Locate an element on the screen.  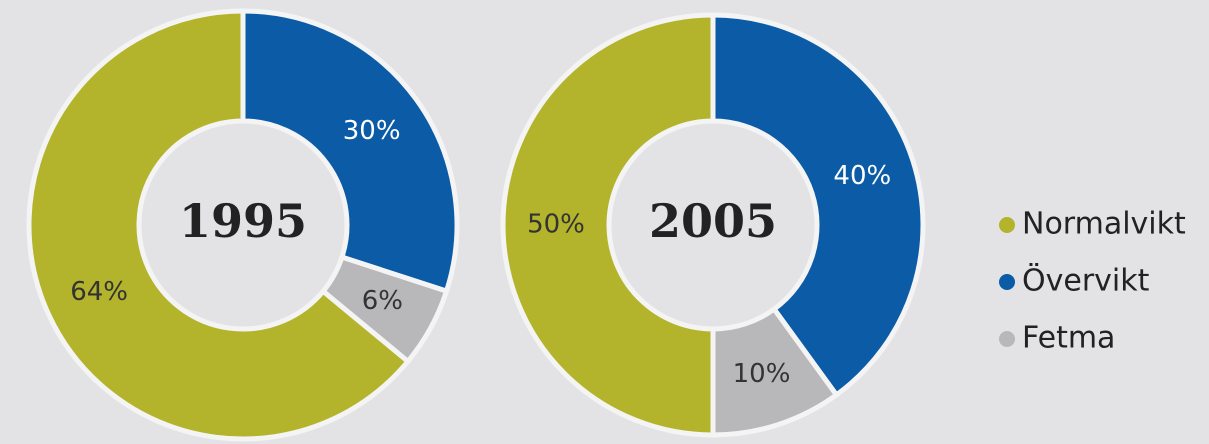
value-label: 50% is located at coordinates (556, 225).